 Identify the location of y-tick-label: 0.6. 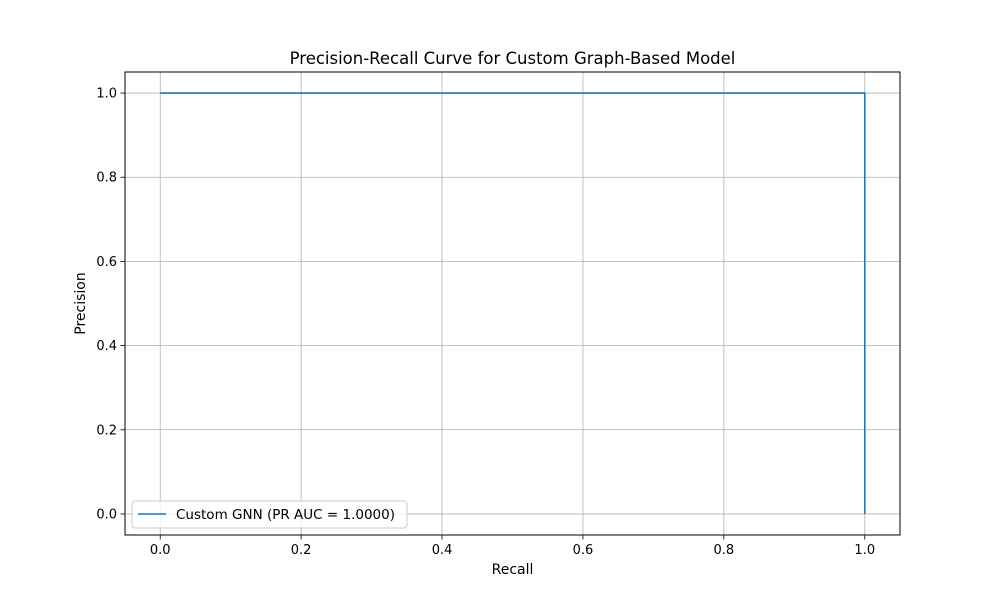
(106, 262).